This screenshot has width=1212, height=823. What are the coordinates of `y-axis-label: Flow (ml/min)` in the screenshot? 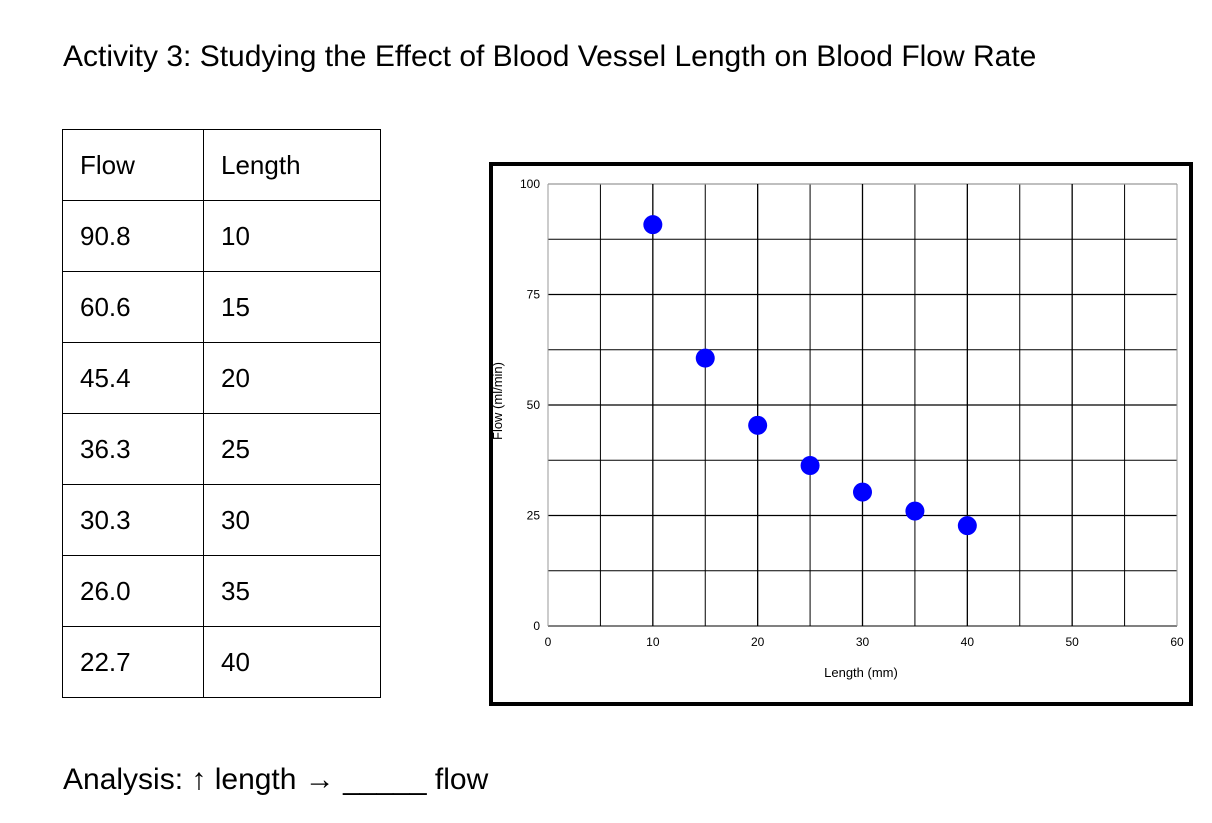 It's located at (499, 401).